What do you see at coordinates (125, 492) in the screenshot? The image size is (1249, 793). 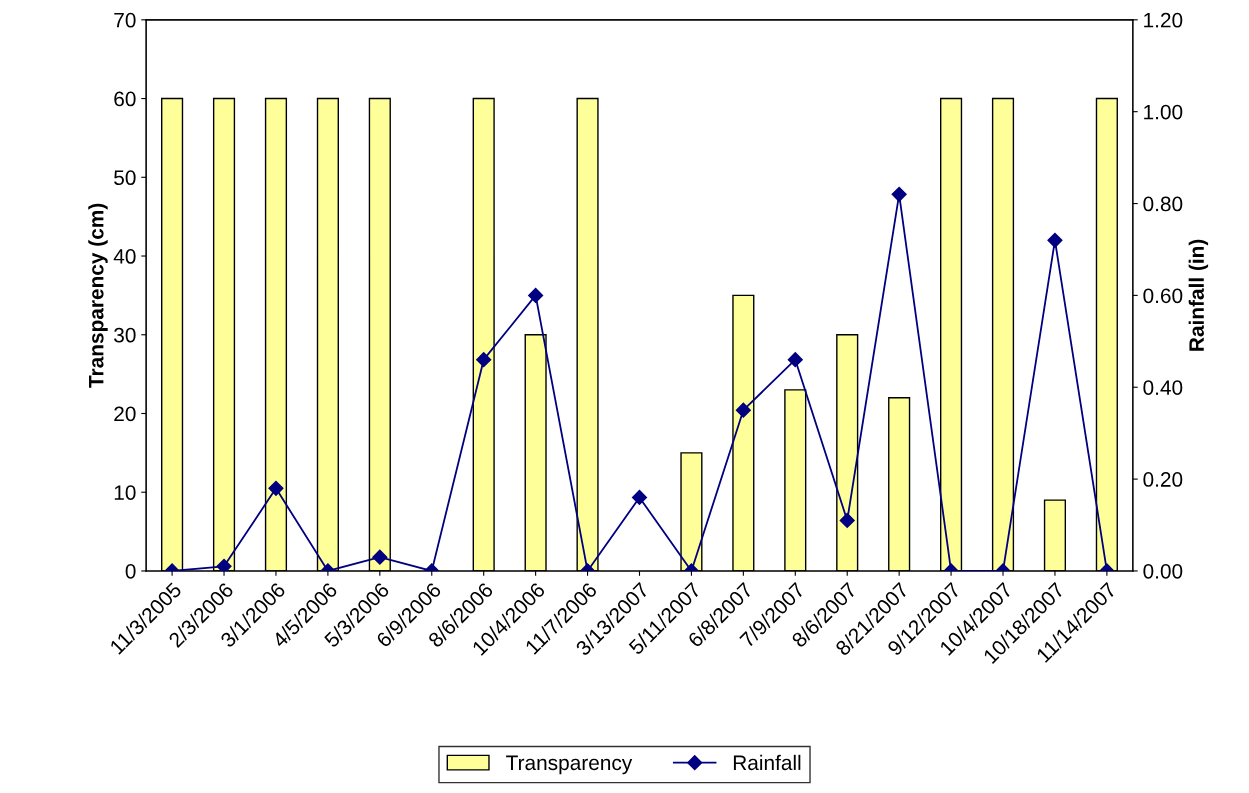 I see `y-tick-label: 10` at bounding box center [125, 492].